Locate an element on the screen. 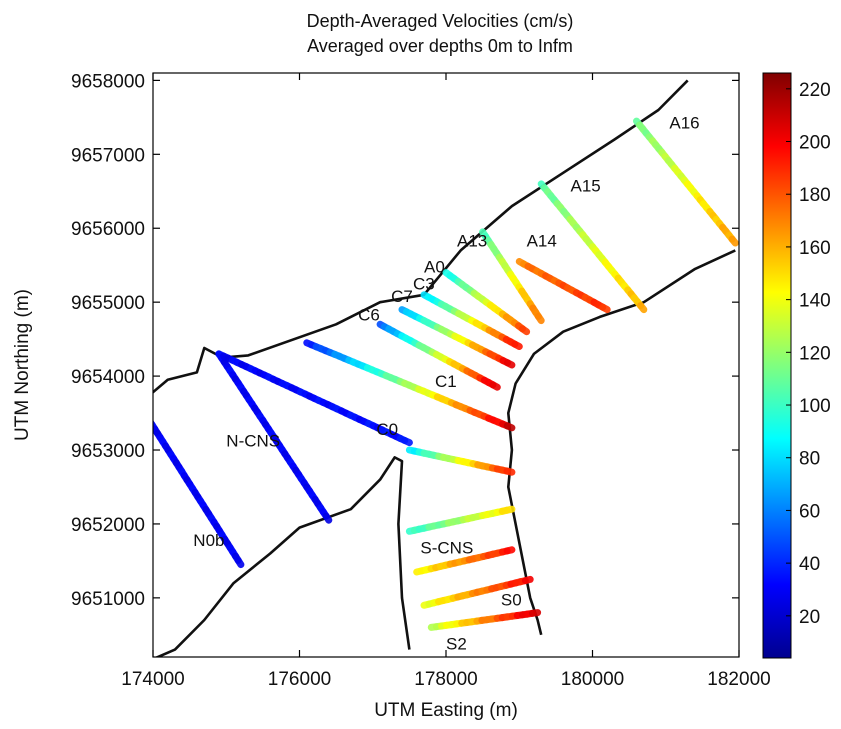  transect-label-c0: C0 is located at coordinates (387, 429).